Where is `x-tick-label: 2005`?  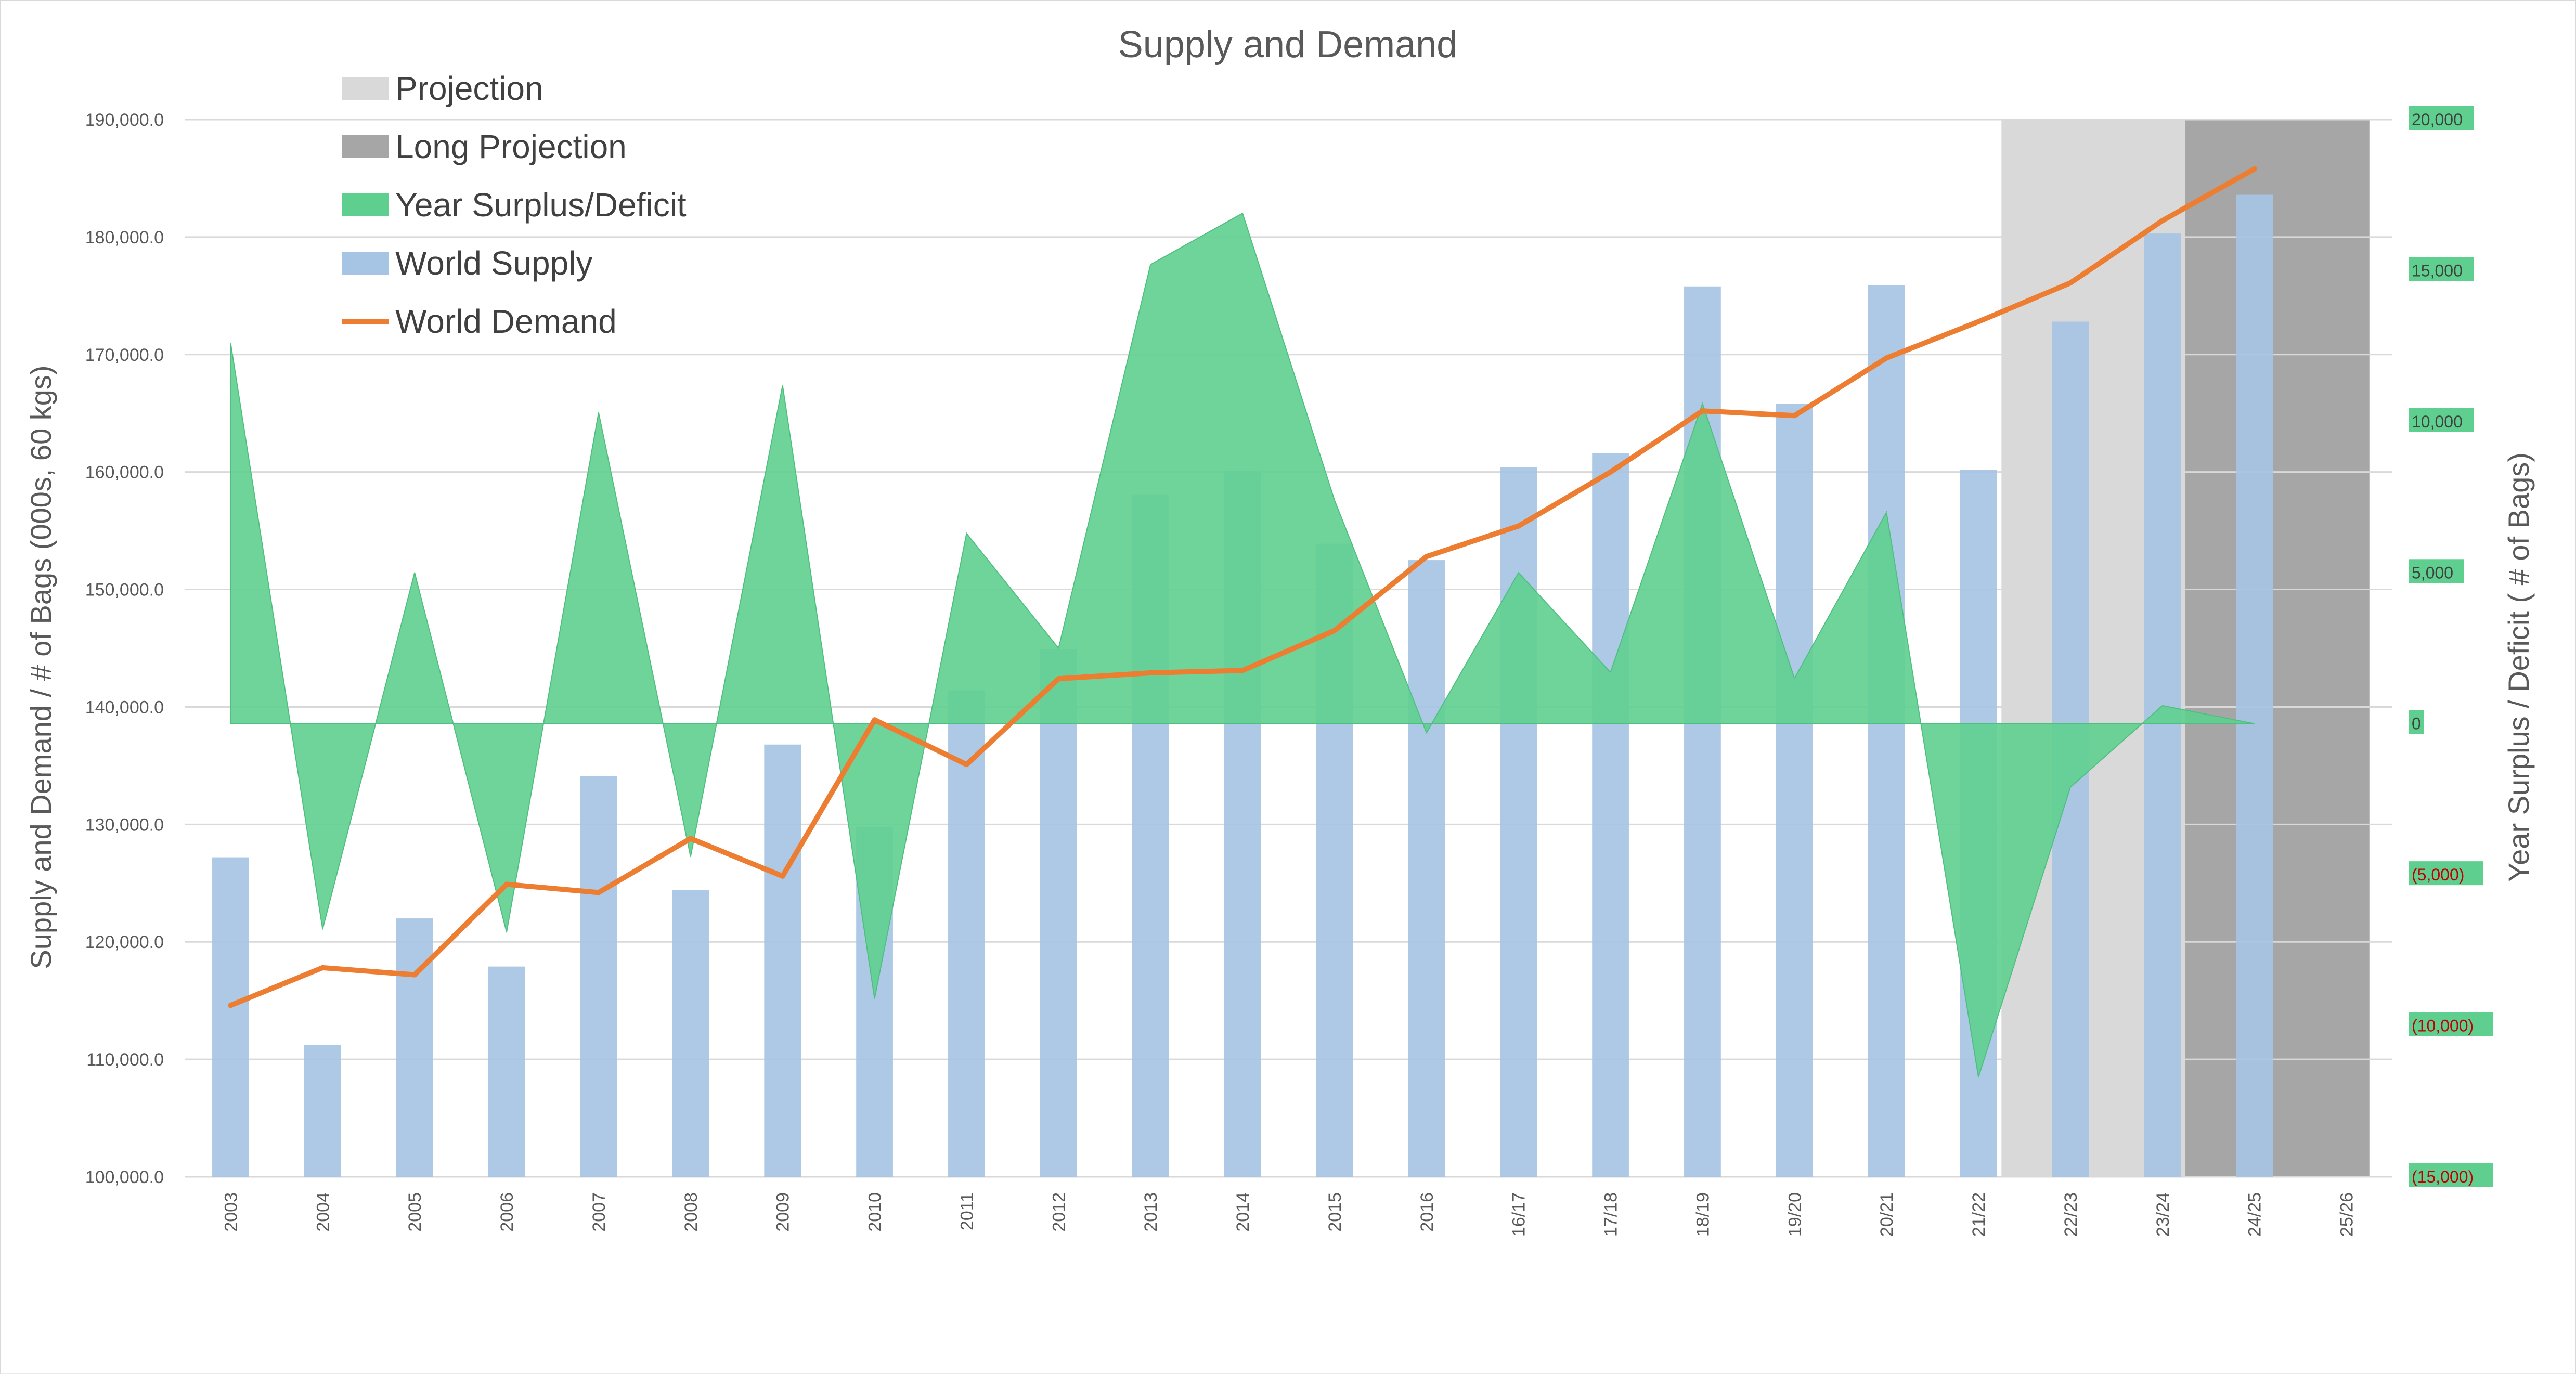 x-tick-label: 2005 is located at coordinates (415, 1212).